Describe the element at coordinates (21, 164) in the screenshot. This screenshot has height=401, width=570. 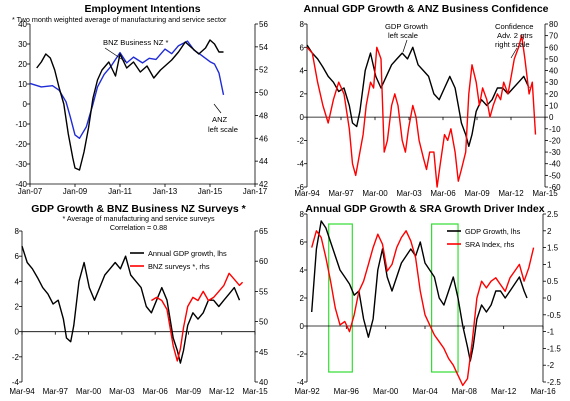
I see `y-tick-label-left: -30` at that location.